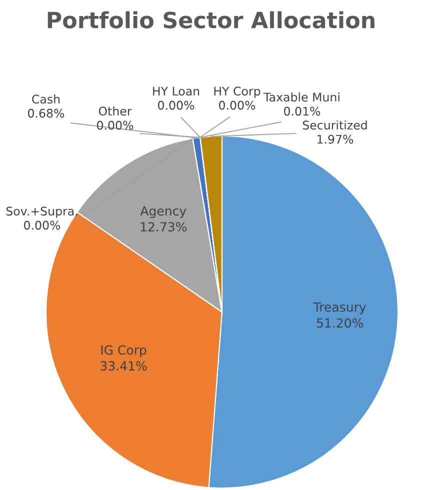 The height and width of the screenshot is (490, 422). I want to click on category-label: Sov.+Supra., so click(42, 212).